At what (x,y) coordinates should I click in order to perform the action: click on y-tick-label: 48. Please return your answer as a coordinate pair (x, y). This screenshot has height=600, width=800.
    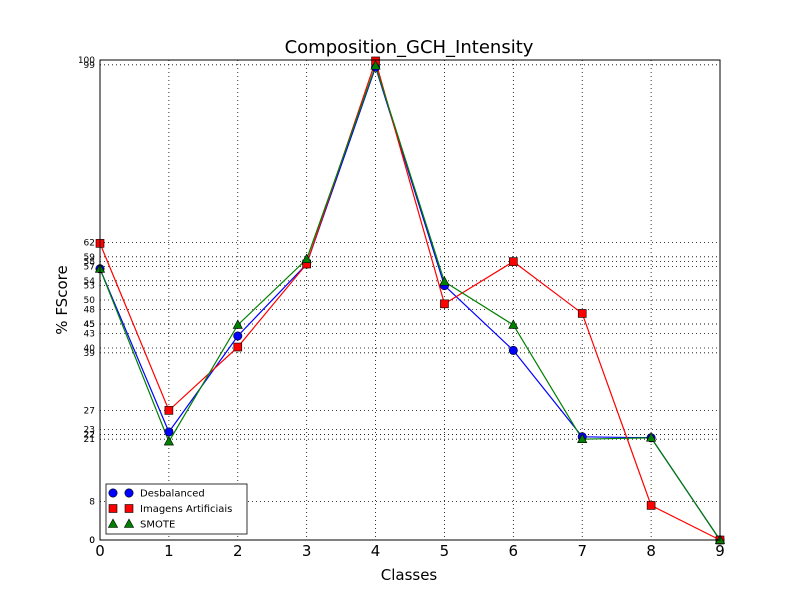
    Looking at the image, I should click on (90, 311).